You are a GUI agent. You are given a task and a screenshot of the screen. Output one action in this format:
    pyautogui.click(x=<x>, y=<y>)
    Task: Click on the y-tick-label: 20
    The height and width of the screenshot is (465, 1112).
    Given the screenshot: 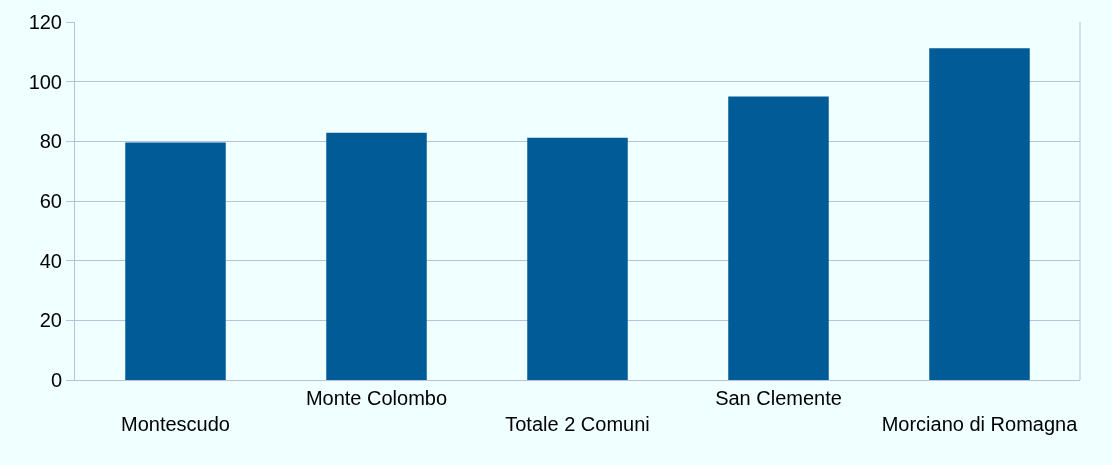 What is the action you would take?
    pyautogui.click(x=50, y=320)
    